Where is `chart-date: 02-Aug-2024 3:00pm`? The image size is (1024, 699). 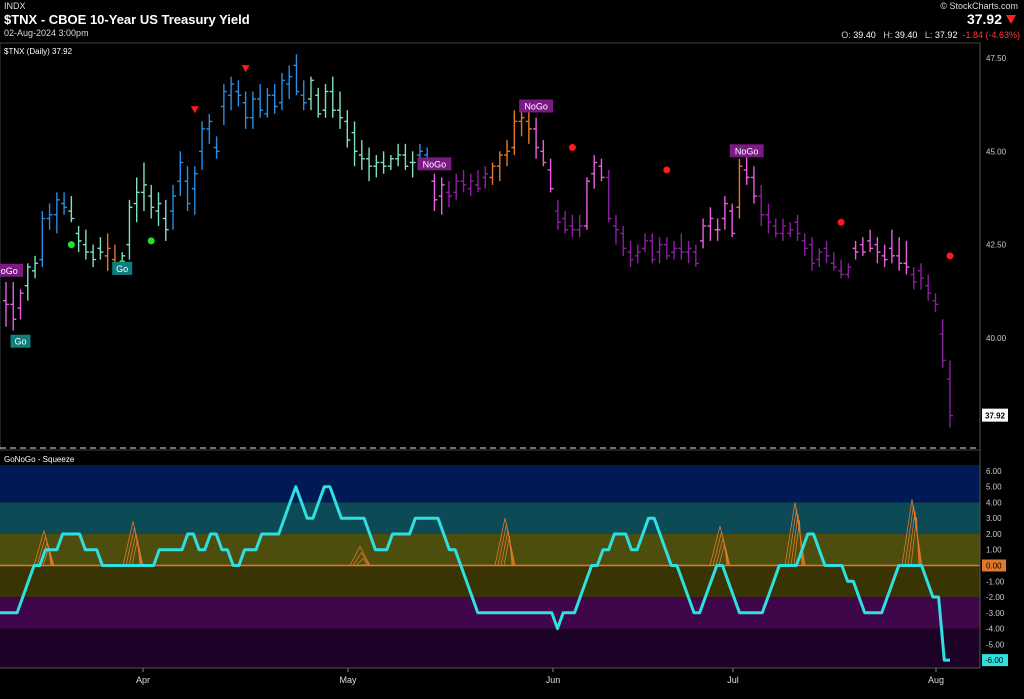
chart-date: 02-Aug-2024 3:00pm is located at coordinates (46, 33).